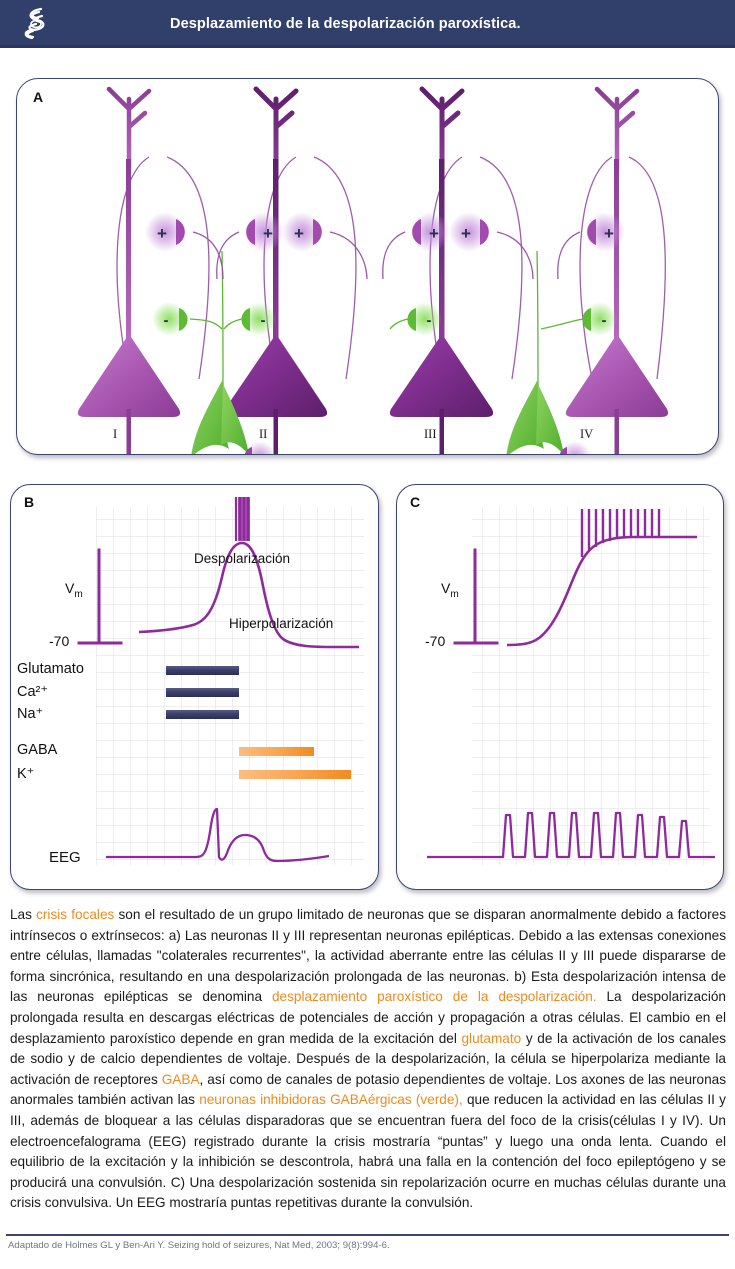 Image resolution: width=735 pixels, height=1269 pixels. I want to click on synapse-excitatory-II-right: +, so click(302, 232).